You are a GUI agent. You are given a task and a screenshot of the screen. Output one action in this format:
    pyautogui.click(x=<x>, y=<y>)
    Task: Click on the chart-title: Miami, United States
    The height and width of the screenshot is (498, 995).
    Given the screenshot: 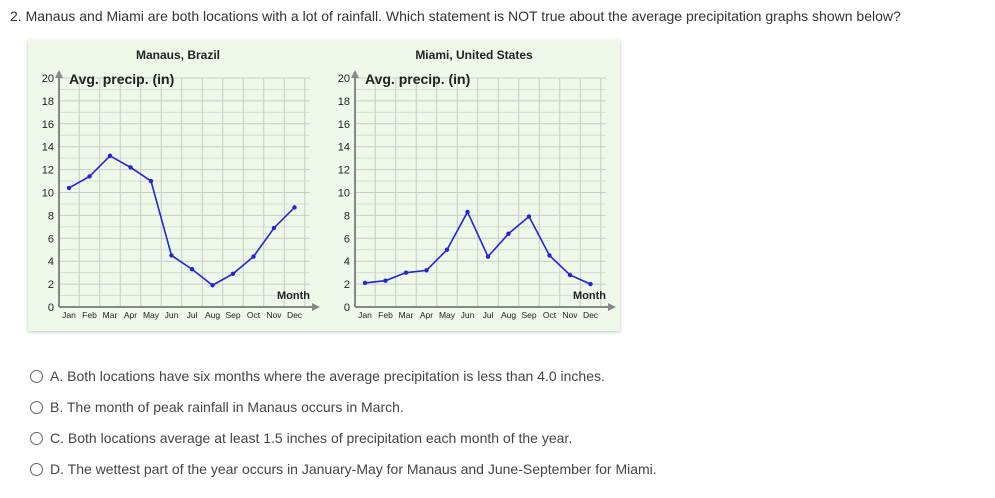 What is the action you would take?
    pyautogui.click(x=474, y=55)
    